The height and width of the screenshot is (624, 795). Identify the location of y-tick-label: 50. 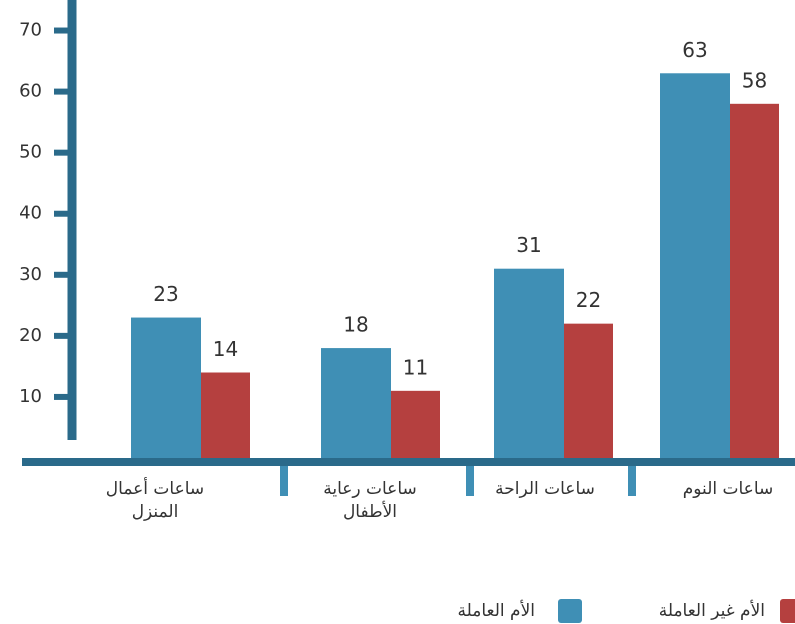
(30, 152).